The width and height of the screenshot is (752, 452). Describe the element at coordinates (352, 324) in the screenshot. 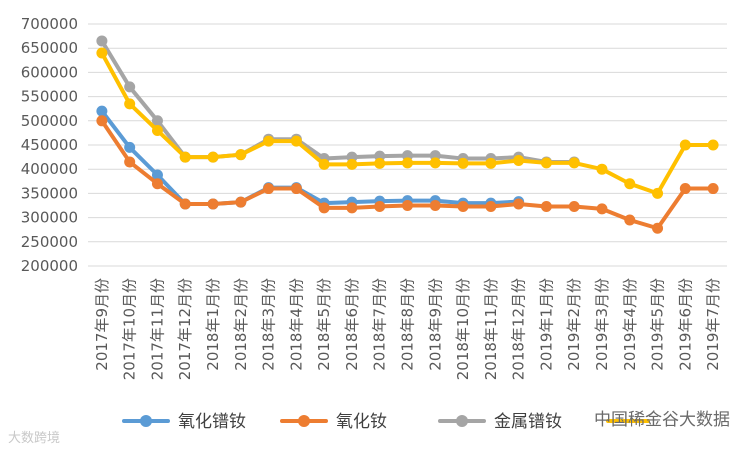

I see `x-tick-label: 2018年6月份` at that location.